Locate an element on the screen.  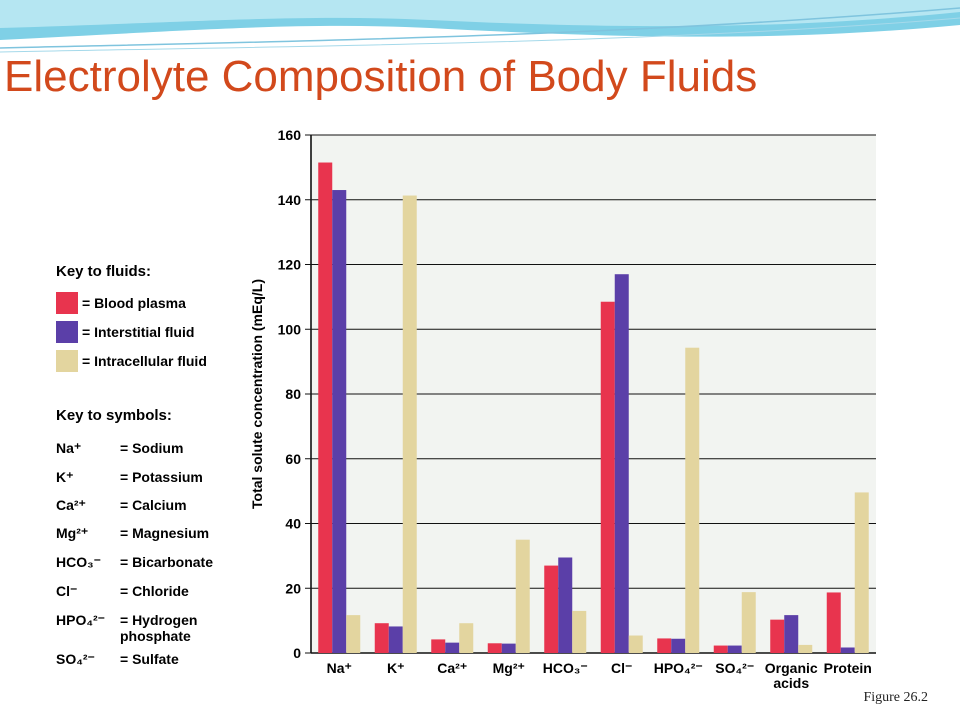
legend-item-intracellular: = Intracellular fluid is located at coordinates (131, 361).